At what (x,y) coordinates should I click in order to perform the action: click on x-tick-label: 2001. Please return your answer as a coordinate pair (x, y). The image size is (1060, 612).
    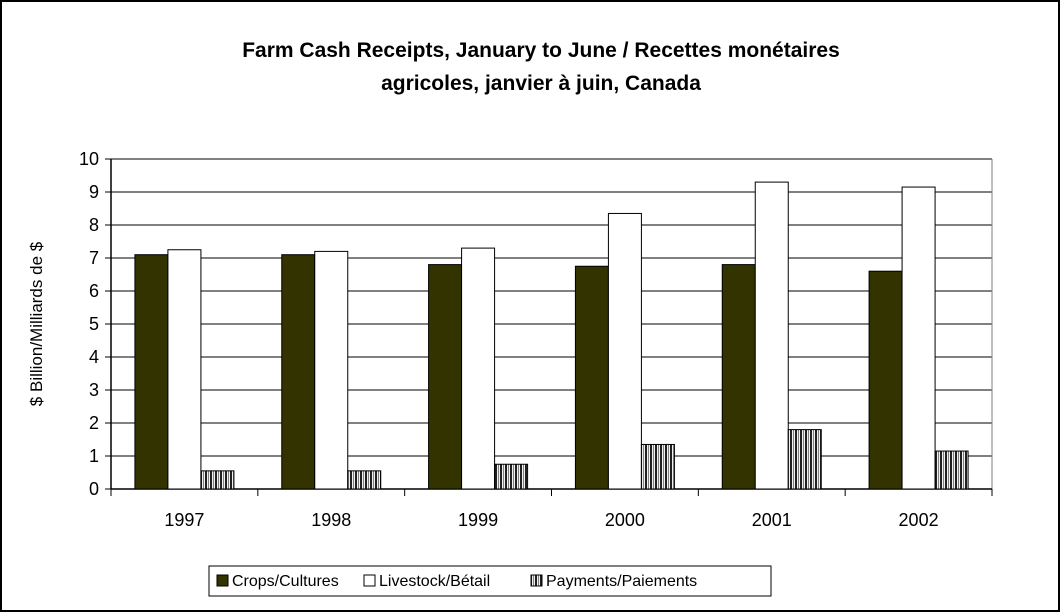
    Looking at the image, I should click on (772, 520).